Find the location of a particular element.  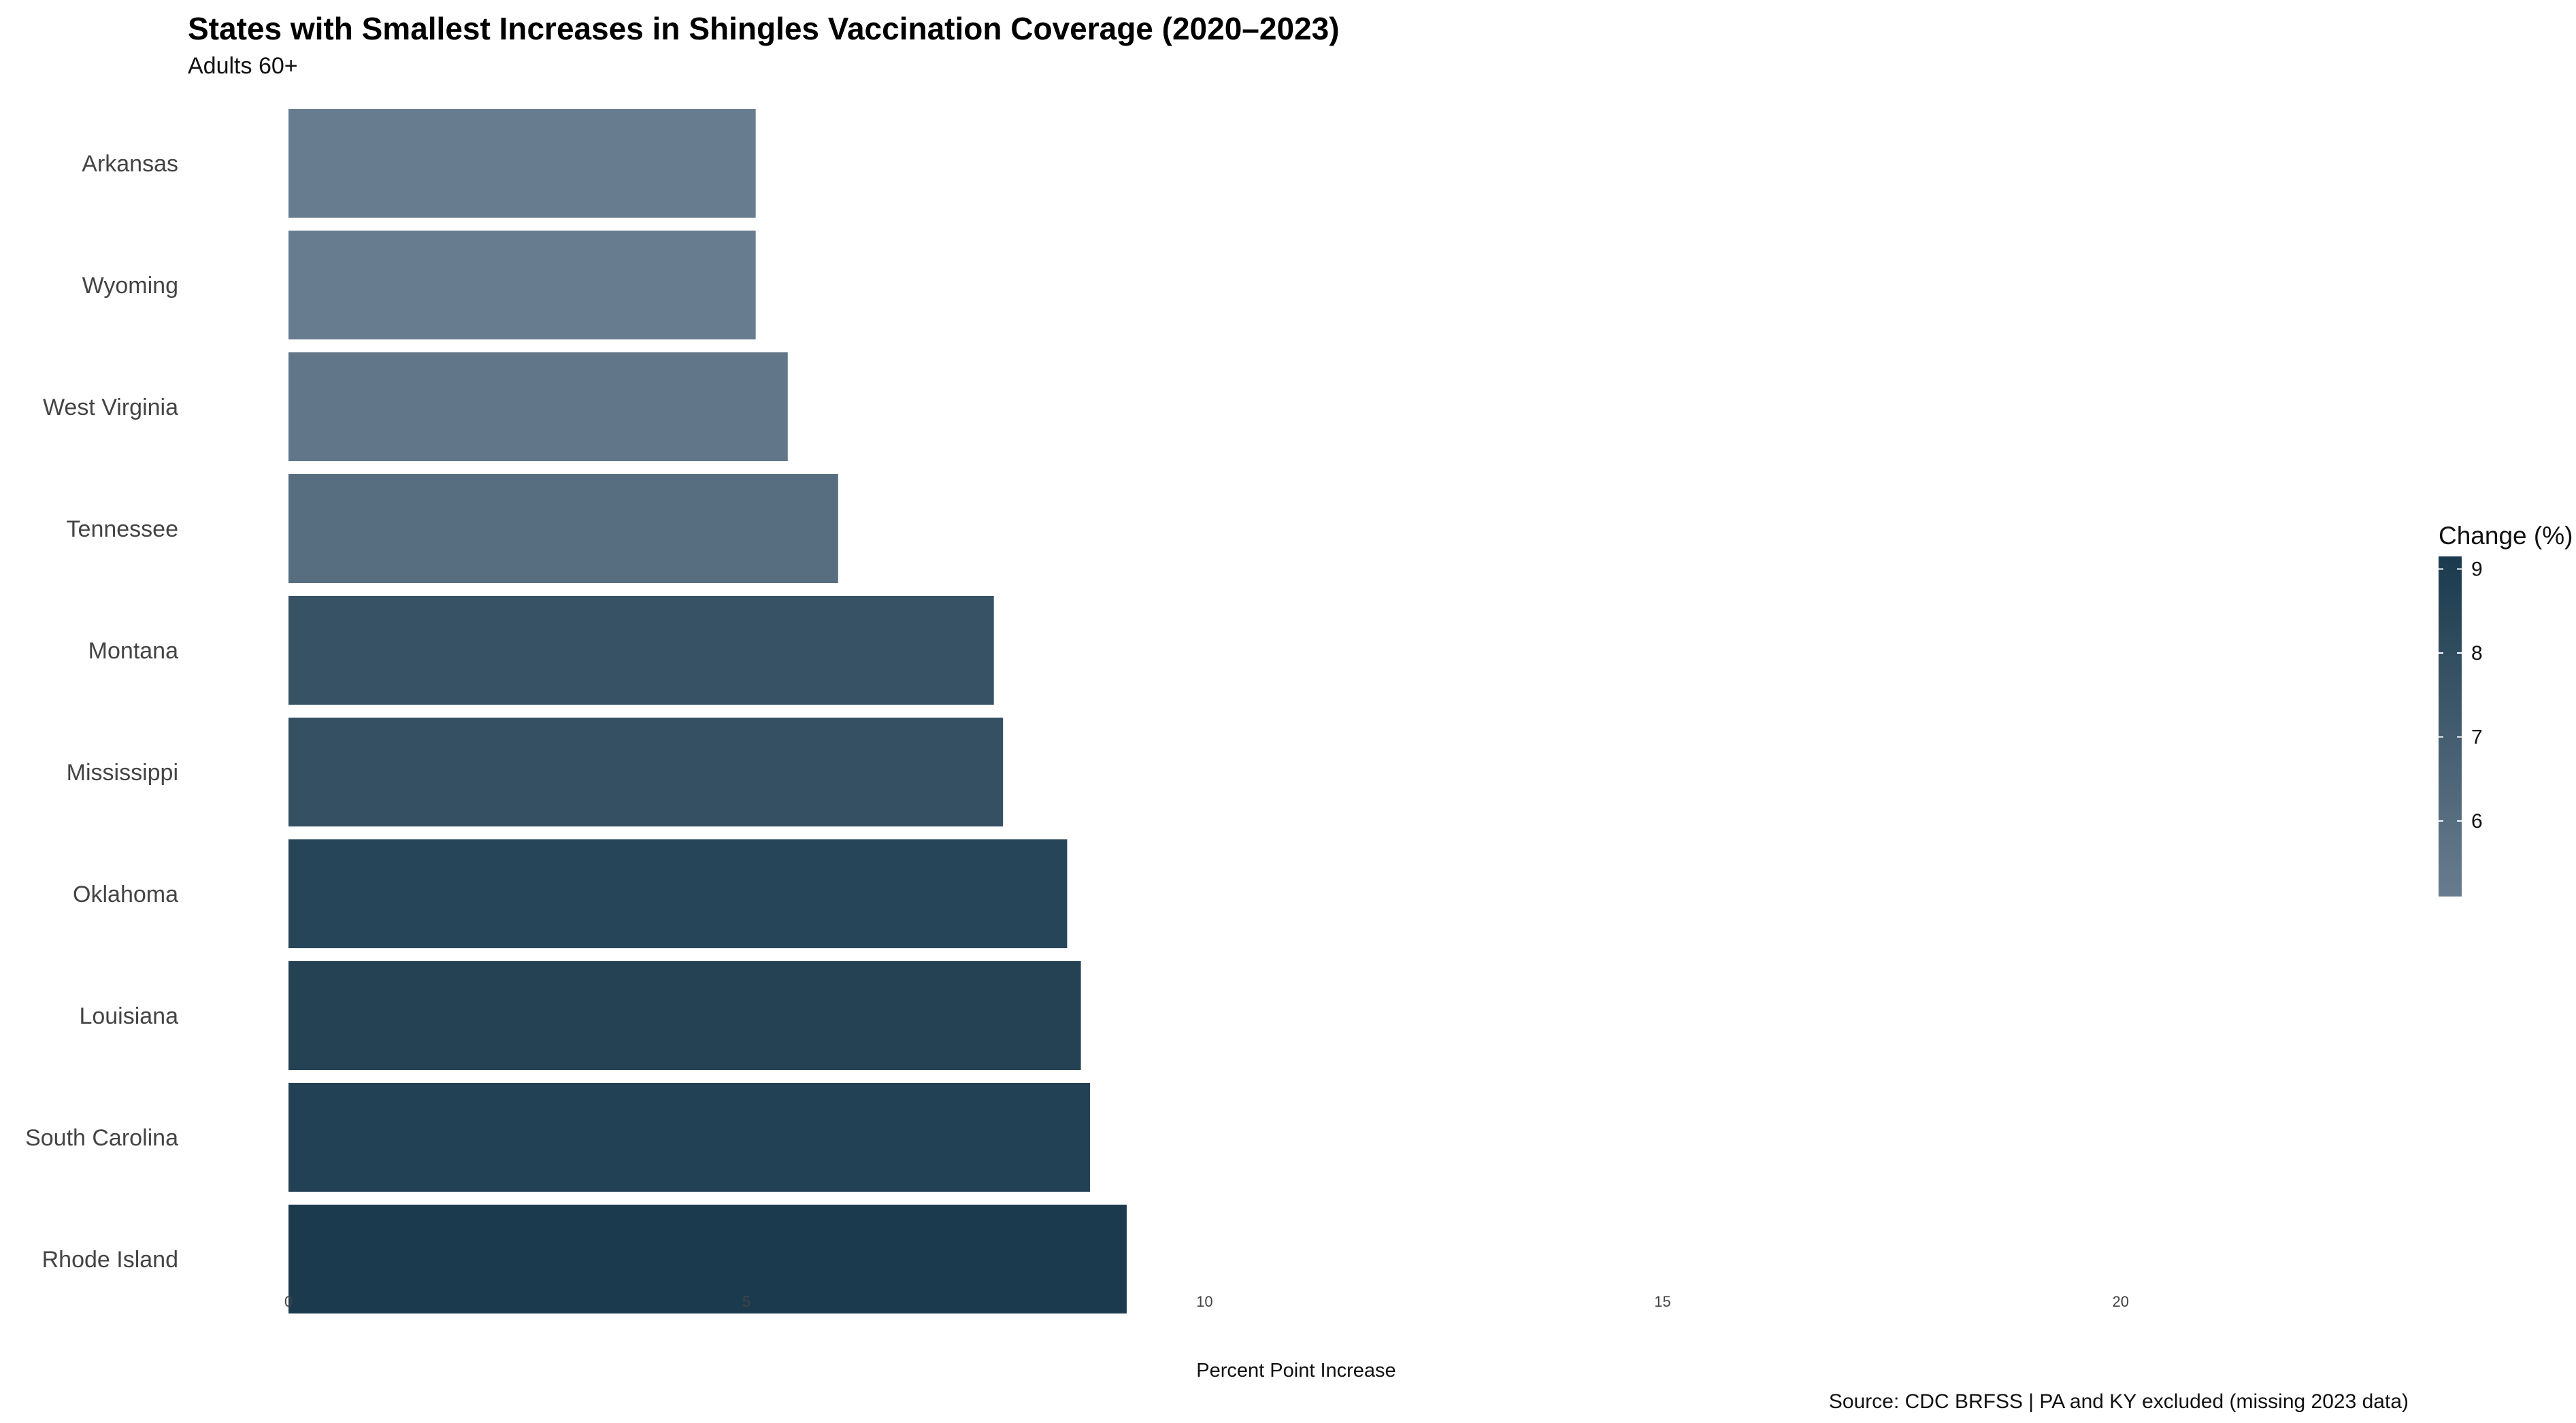

category-label-montana: Montana is located at coordinates (133, 651).